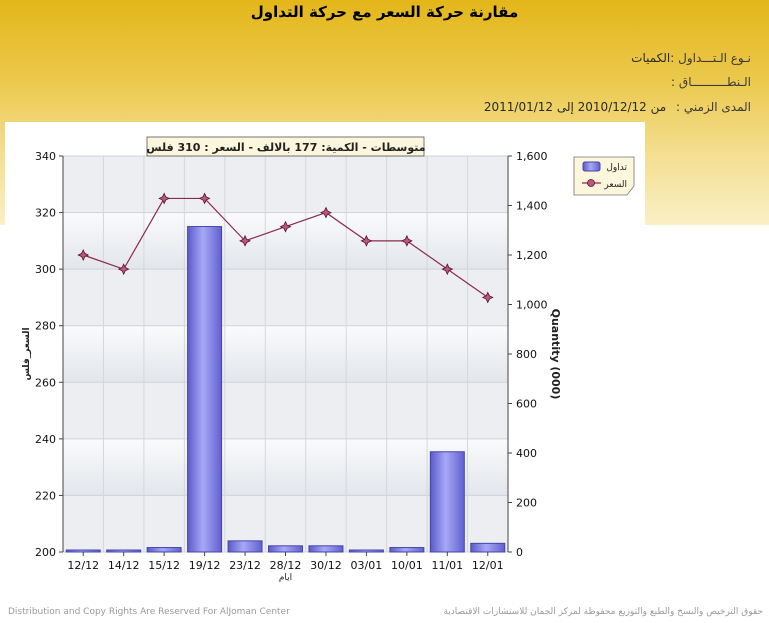  Describe the element at coordinates (245, 546) in the screenshot. I see `bar-23/12` at that location.